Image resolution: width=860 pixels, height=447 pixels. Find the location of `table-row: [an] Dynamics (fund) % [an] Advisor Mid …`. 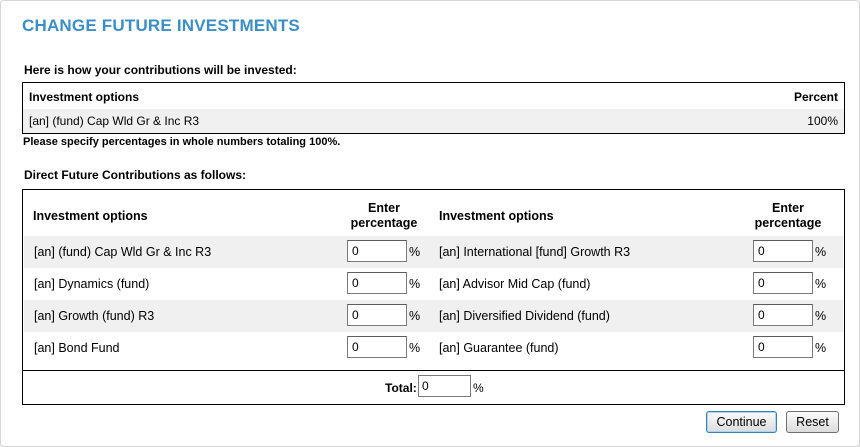

table-row: [an] Dynamics (fund) % [an] Advisor Mid … is located at coordinates (433, 284).